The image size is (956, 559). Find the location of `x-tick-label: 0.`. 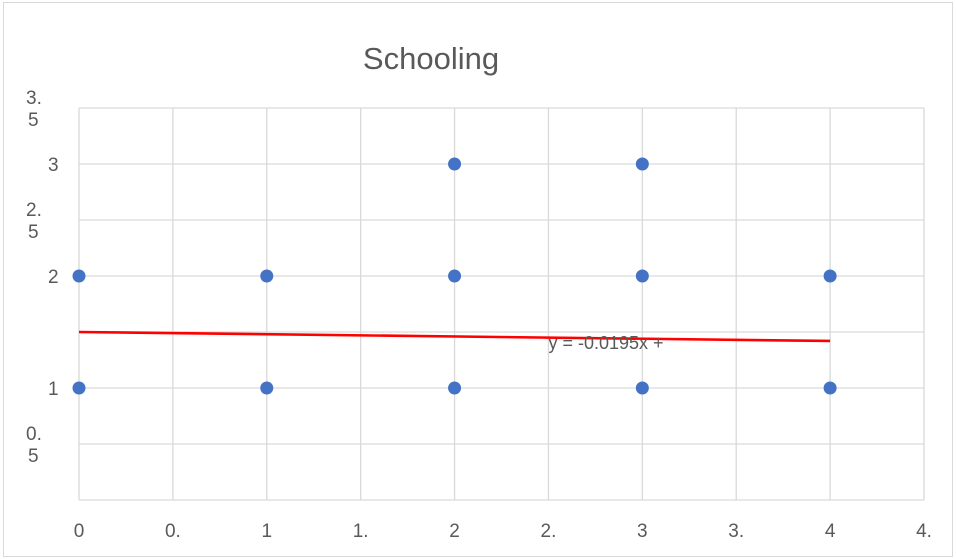

x-tick-label: 0. is located at coordinates (173, 531).